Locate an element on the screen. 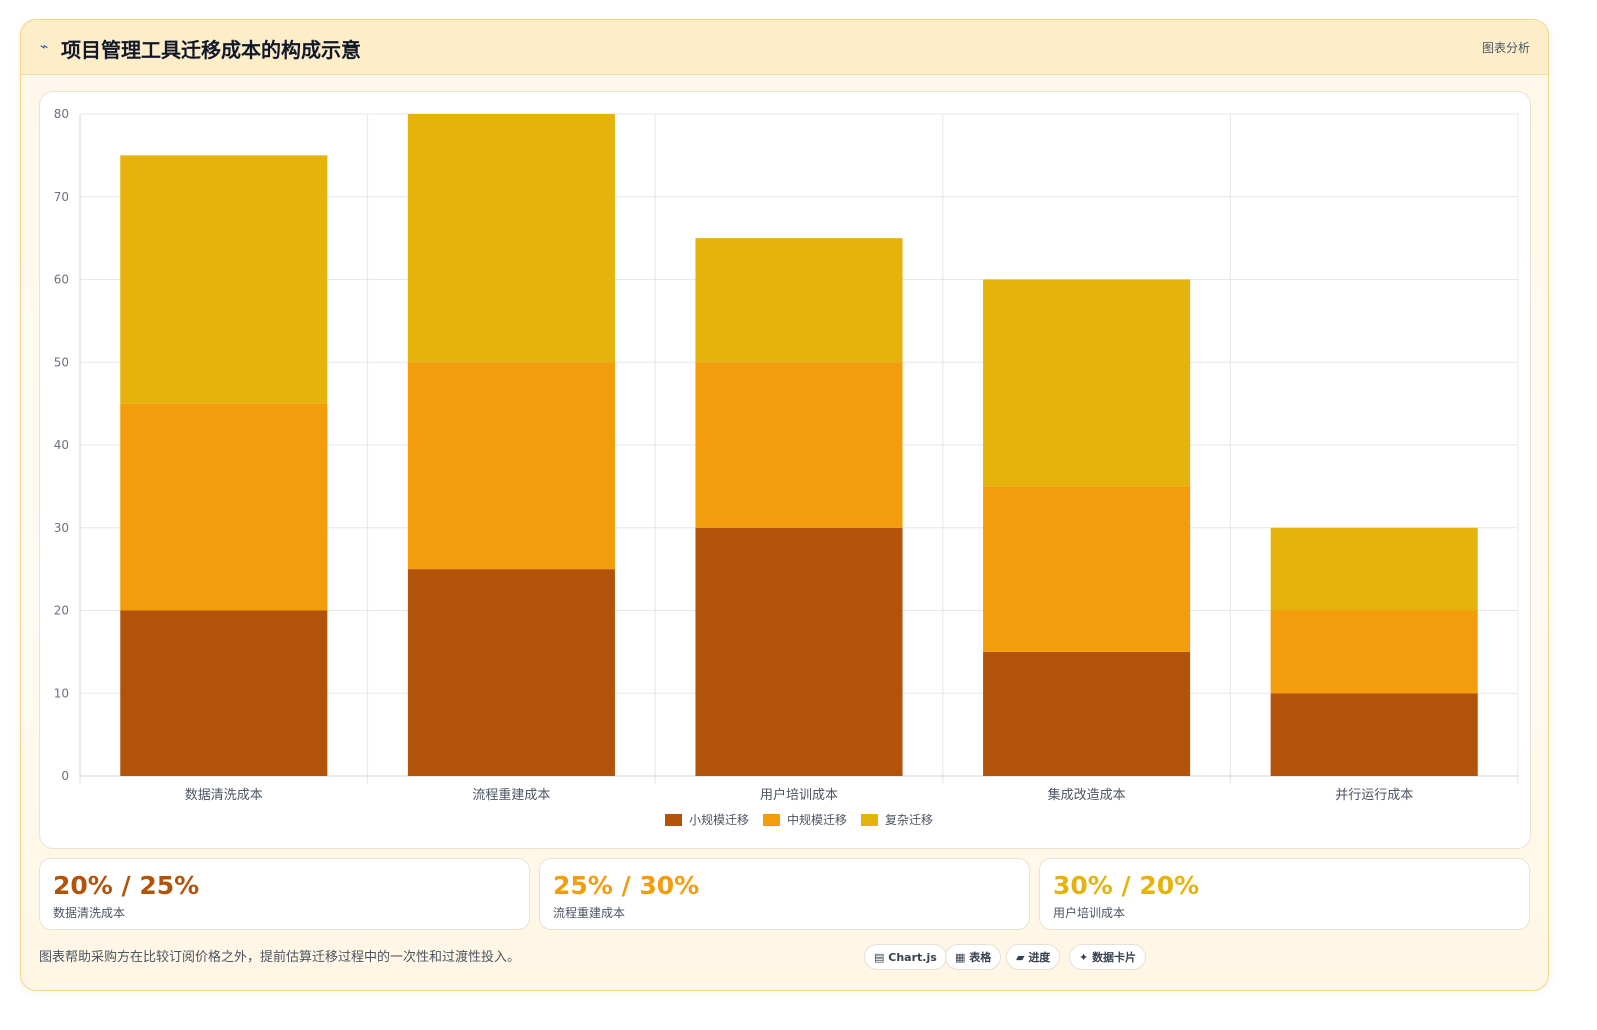  y-tick-label: 30 is located at coordinates (61, 528).